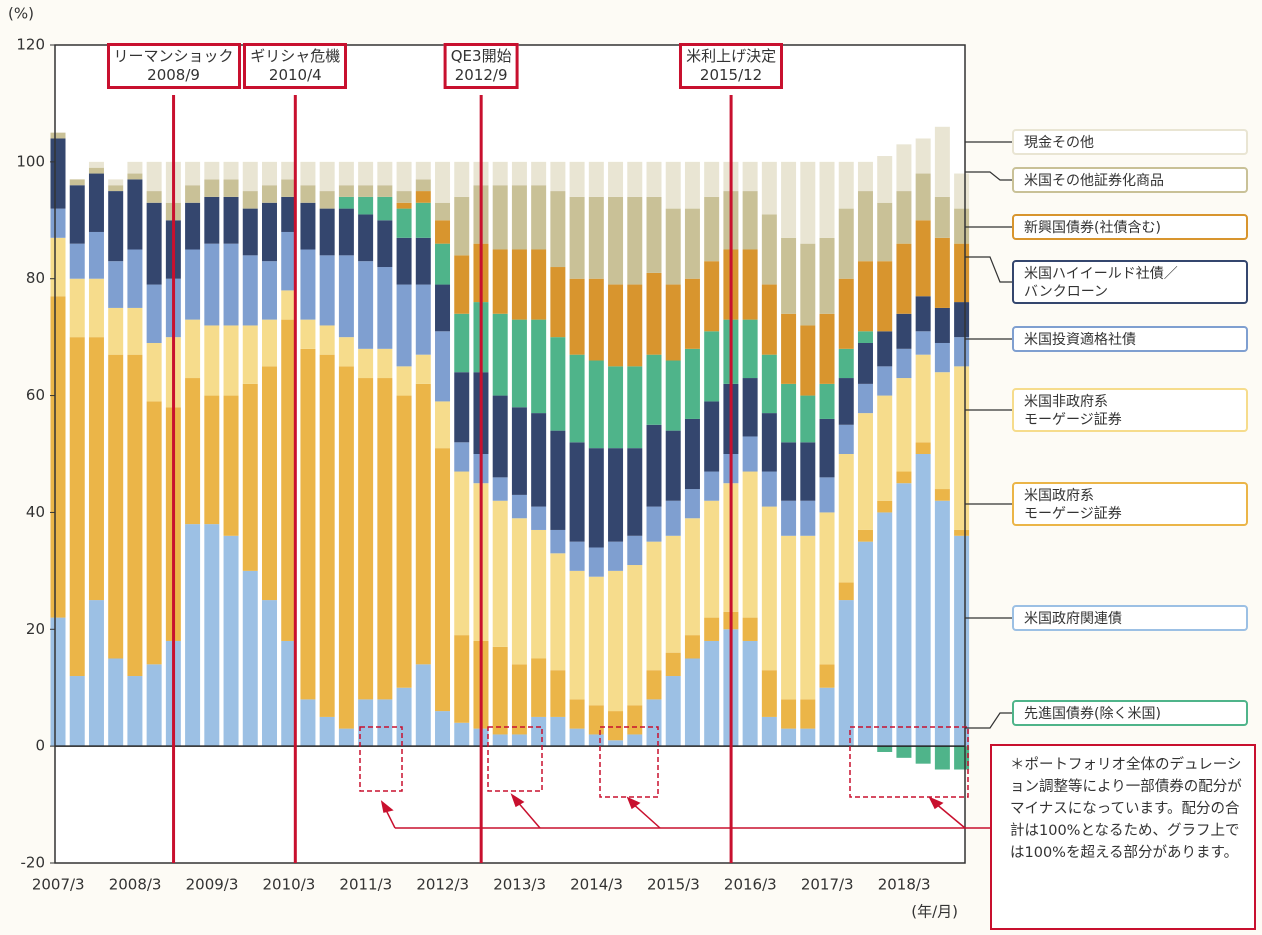  I want to click on y-tick-label: 60, so click(35, 395).